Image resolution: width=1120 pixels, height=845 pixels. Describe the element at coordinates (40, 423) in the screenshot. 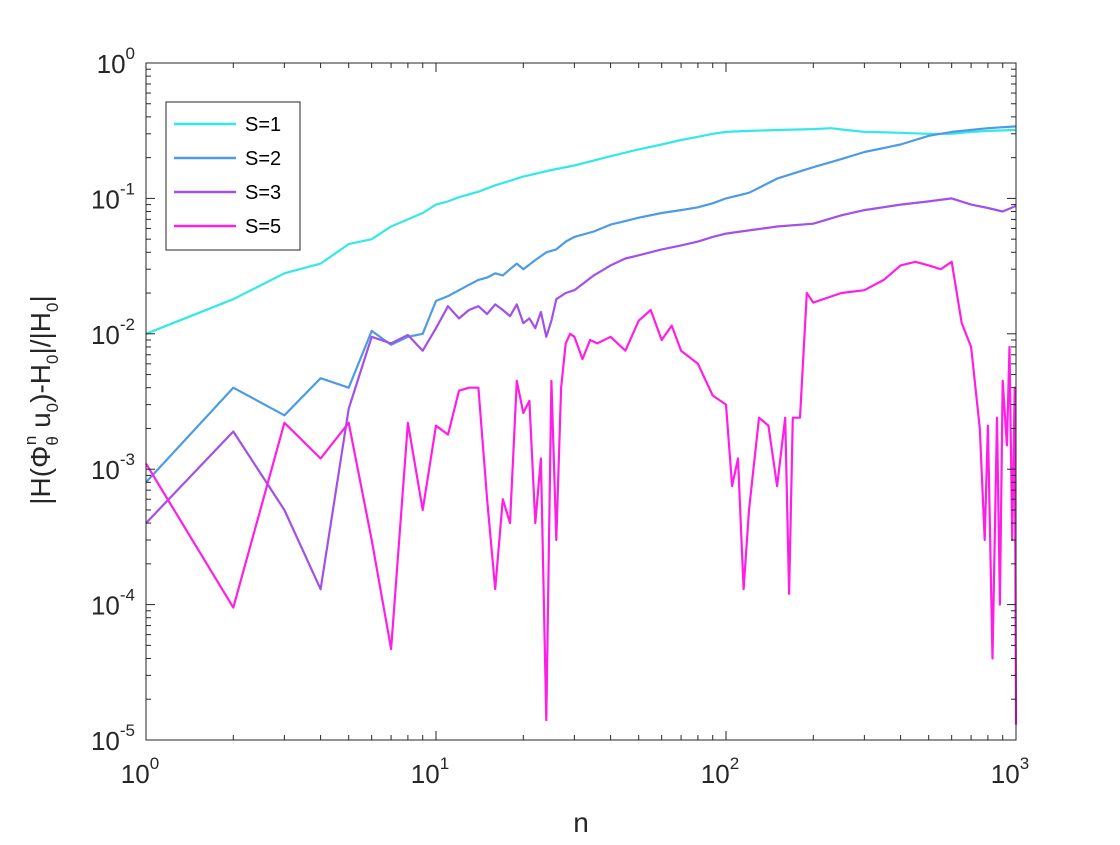

I see `y-axis-label-part: u` at that location.